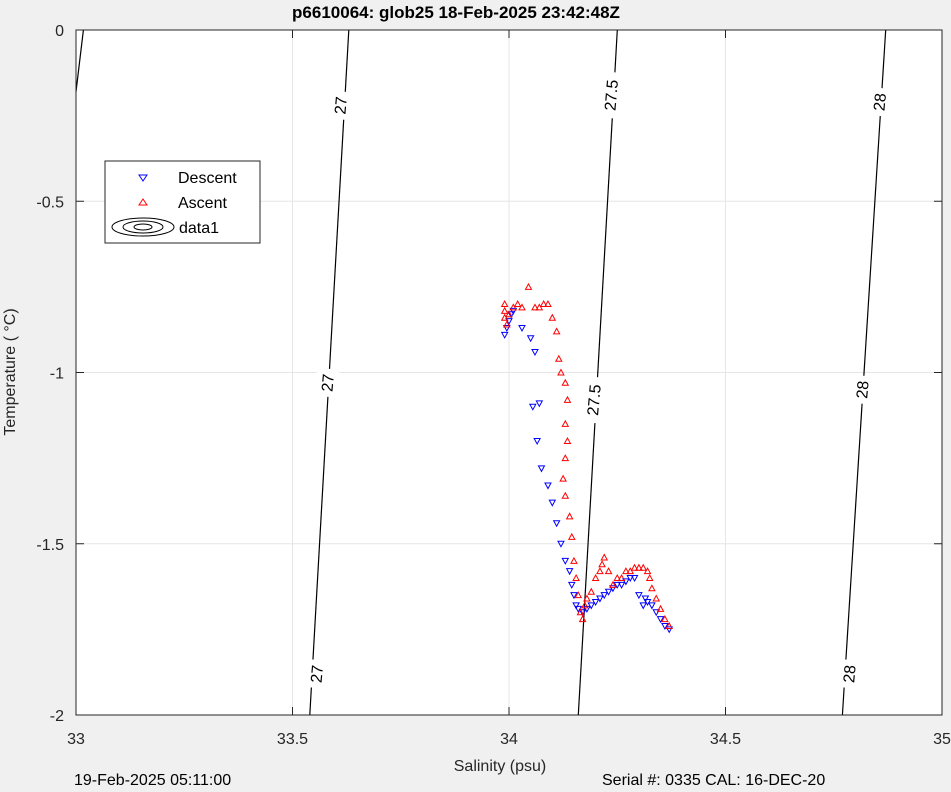 Image resolution: width=951 pixels, height=792 pixels. What do you see at coordinates (199, 228) in the screenshot?
I see `legend-data1-label: data1` at bounding box center [199, 228].